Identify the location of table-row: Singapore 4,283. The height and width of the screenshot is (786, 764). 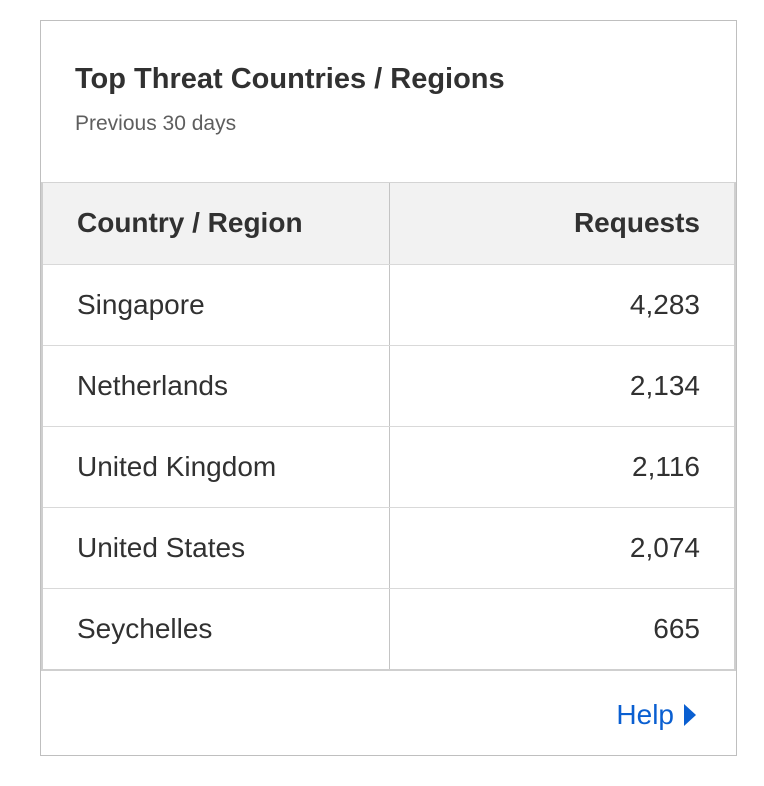
(388, 305).